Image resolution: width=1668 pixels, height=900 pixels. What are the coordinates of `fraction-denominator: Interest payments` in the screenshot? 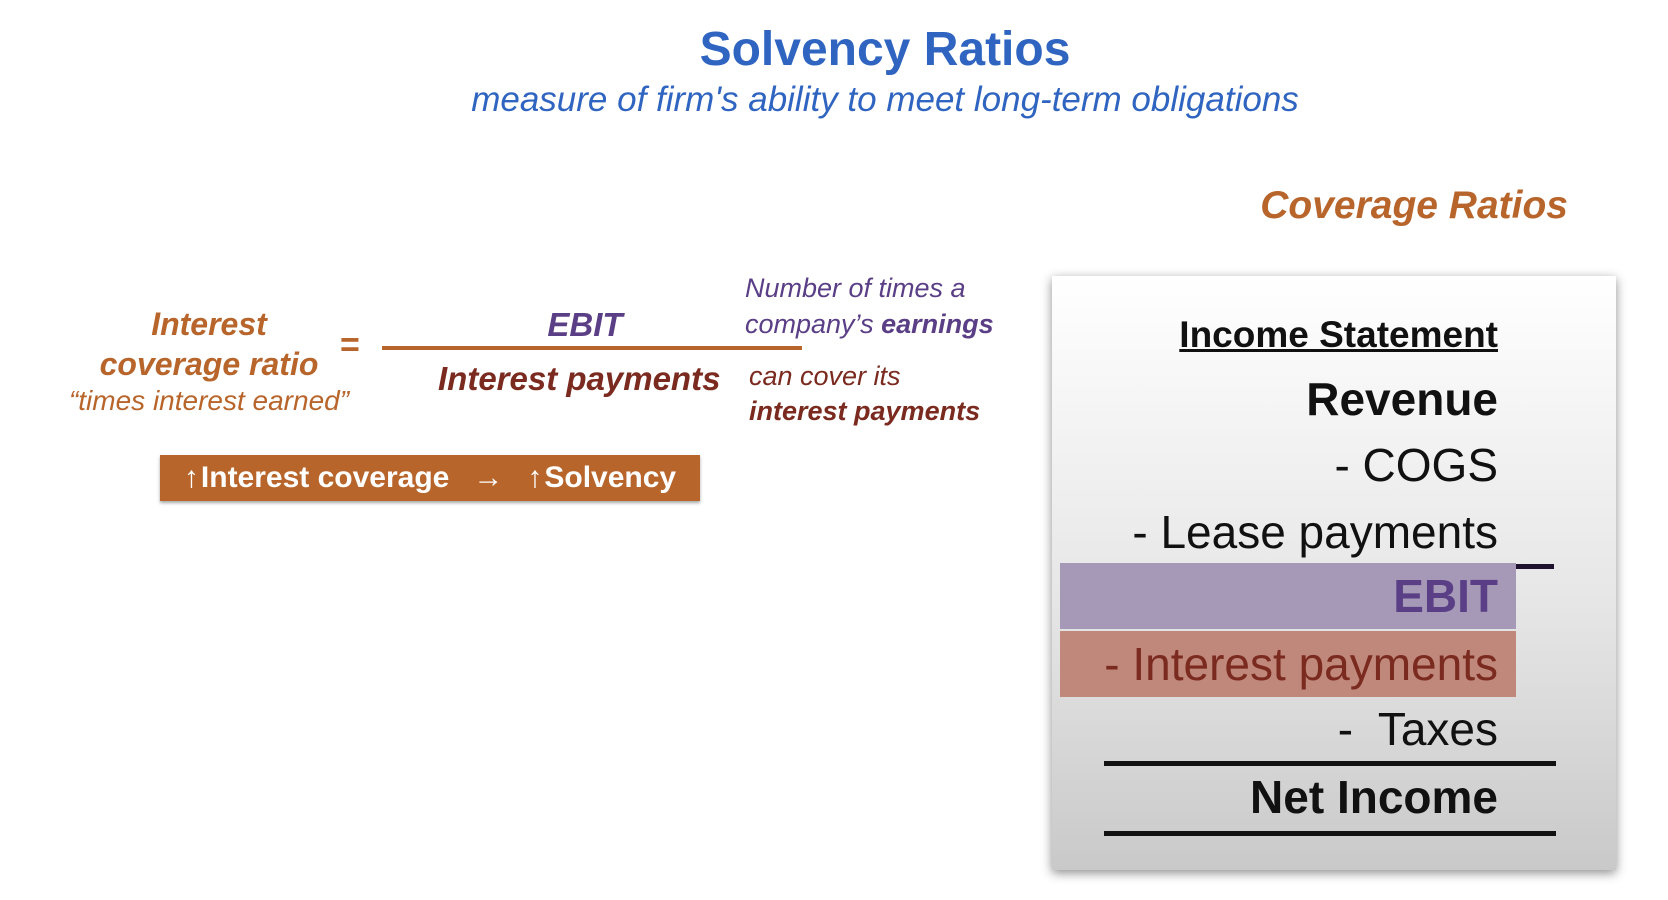 It's located at (579, 378).